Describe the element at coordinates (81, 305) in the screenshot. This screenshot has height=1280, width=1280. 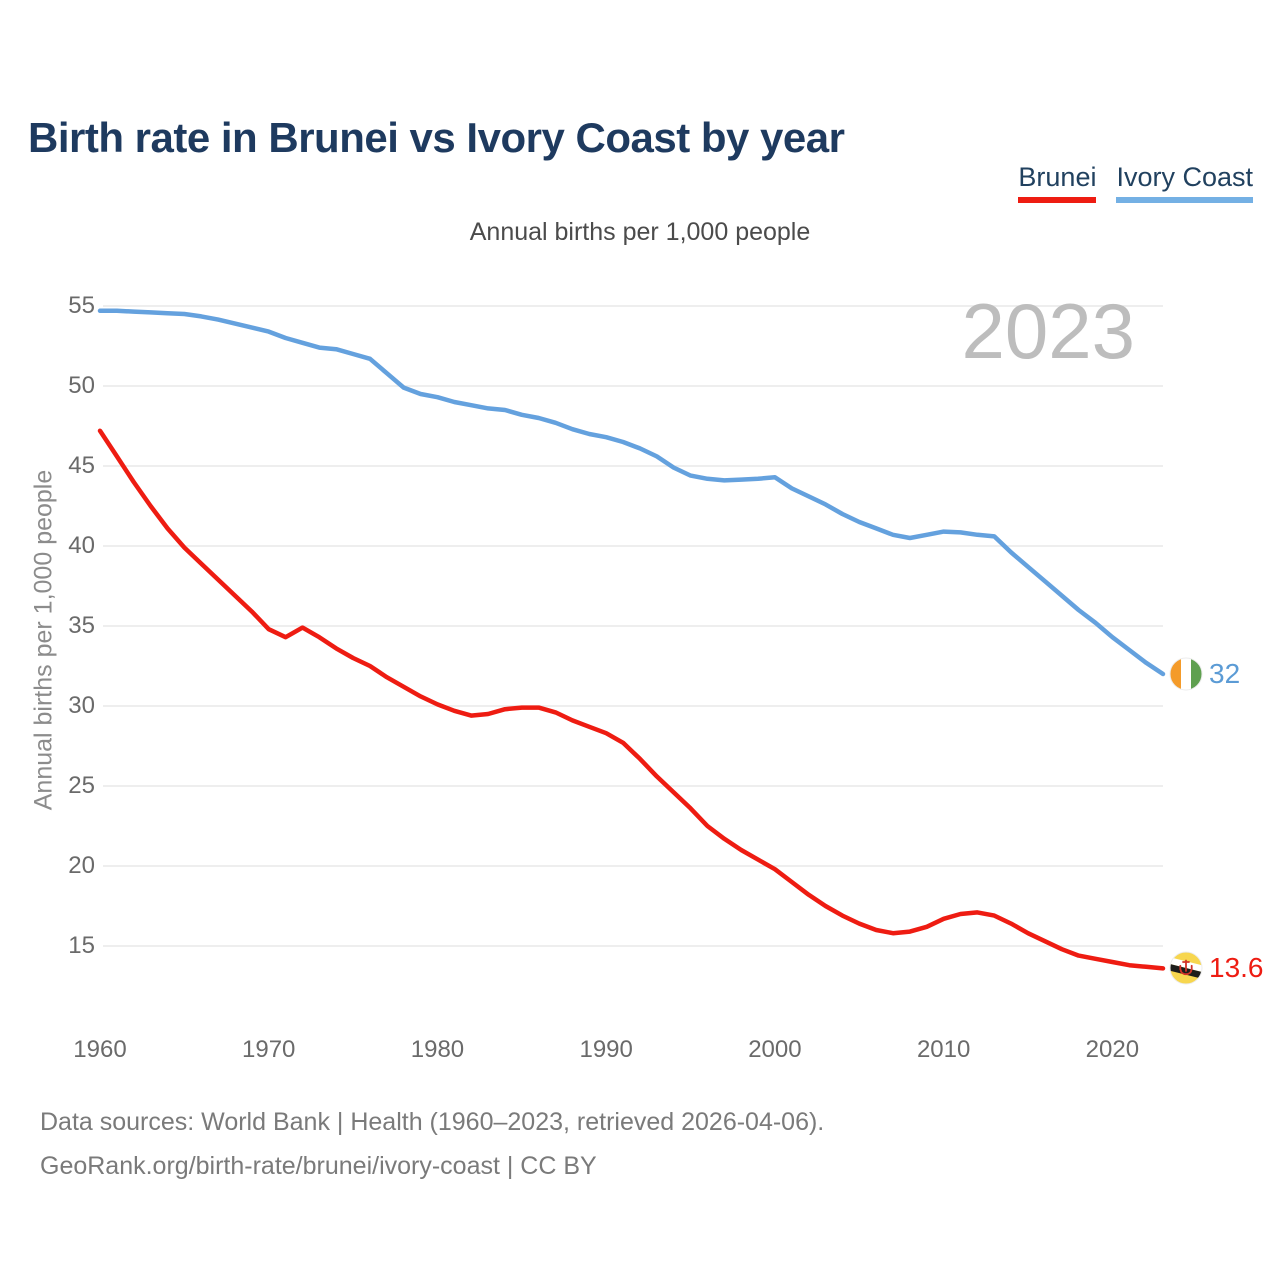
I see `y-tick-label: 55` at that location.